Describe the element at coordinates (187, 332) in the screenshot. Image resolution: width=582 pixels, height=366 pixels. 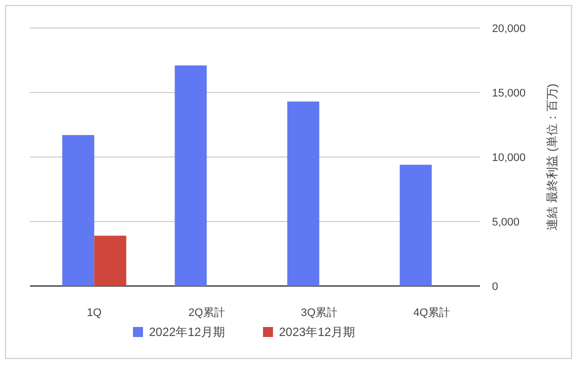
I see `legend-label: 2022年12月期` at that location.